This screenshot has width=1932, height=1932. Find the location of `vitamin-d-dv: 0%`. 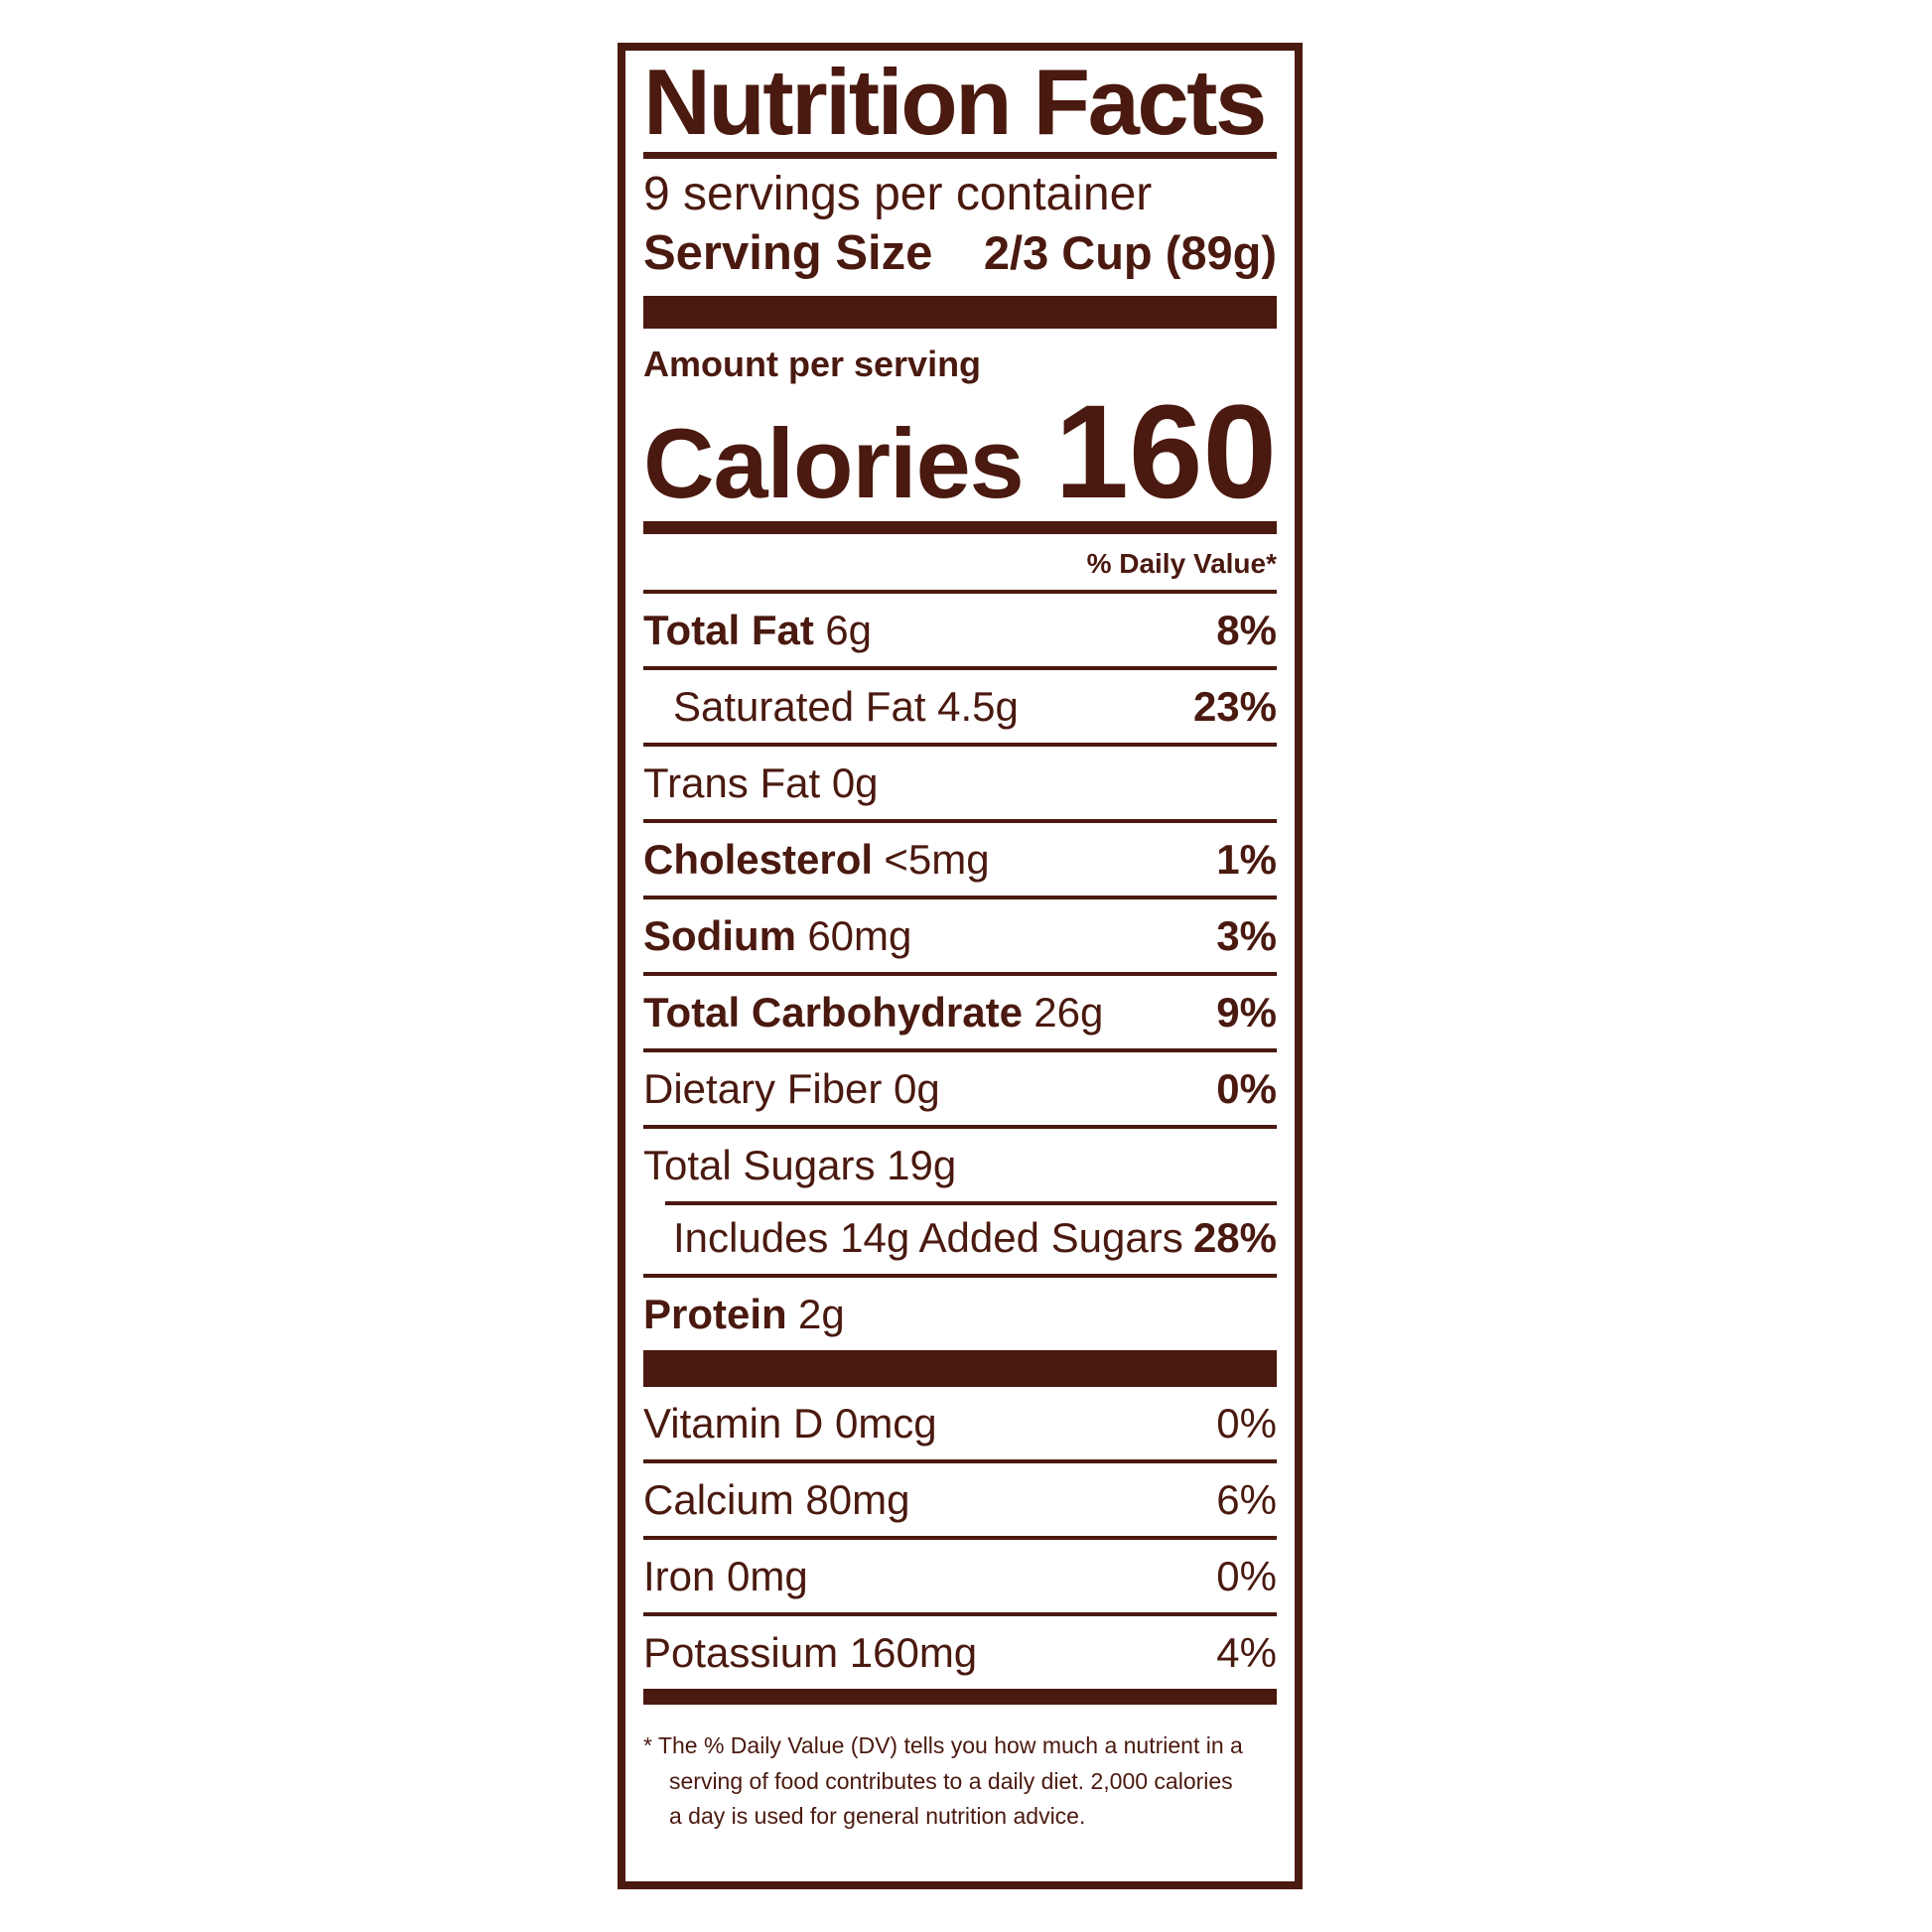

vitamin-d-dv: 0% is located at coordinates (1247, 1424).